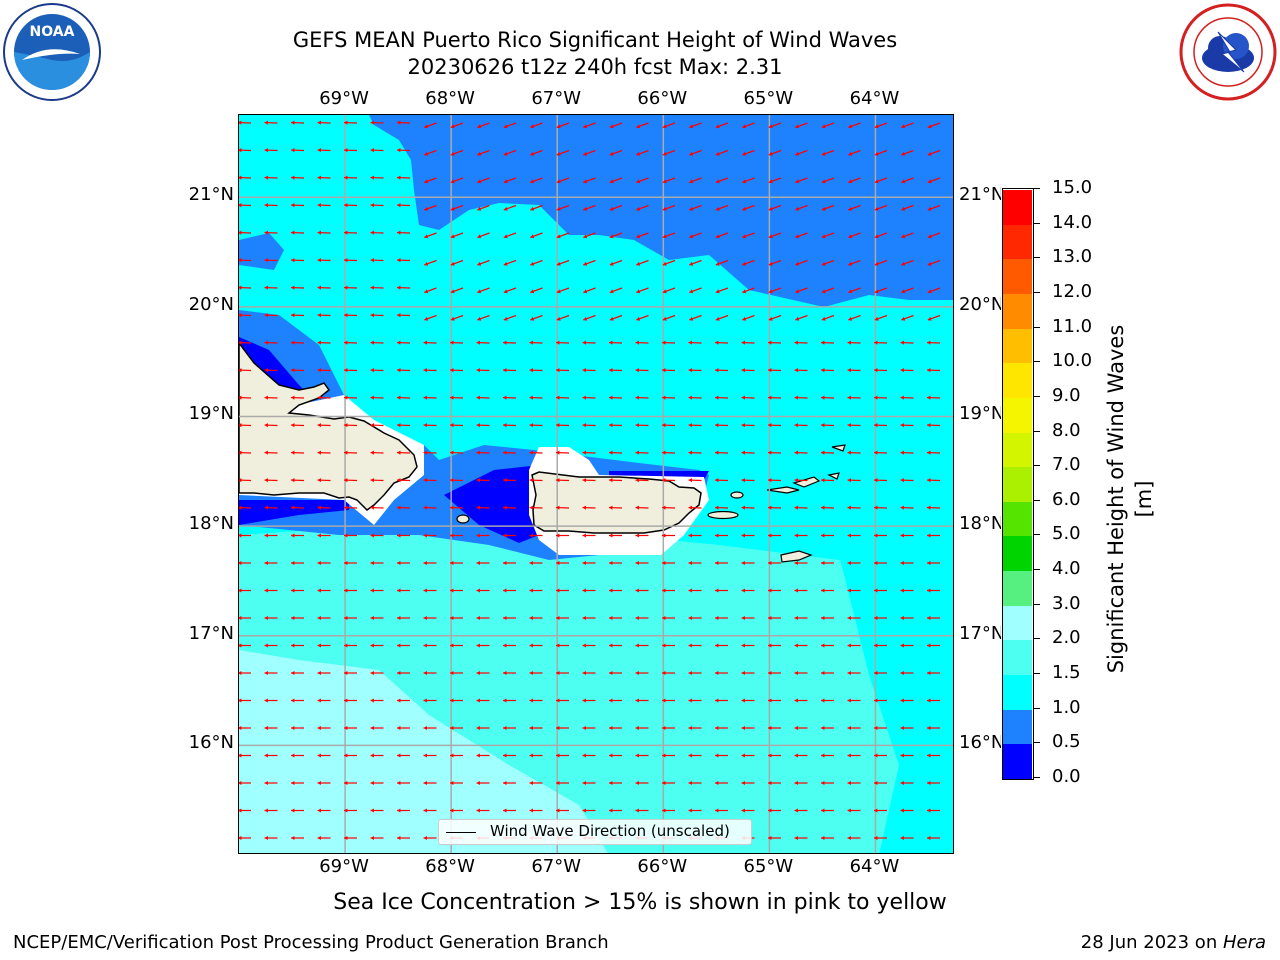 This screenshot has width=1280, height=960. What do you see at coordinates (556, 866) in the screenshot?
I see `lon-tick-bot-2: 67°W` at bounding box center [556, 866].